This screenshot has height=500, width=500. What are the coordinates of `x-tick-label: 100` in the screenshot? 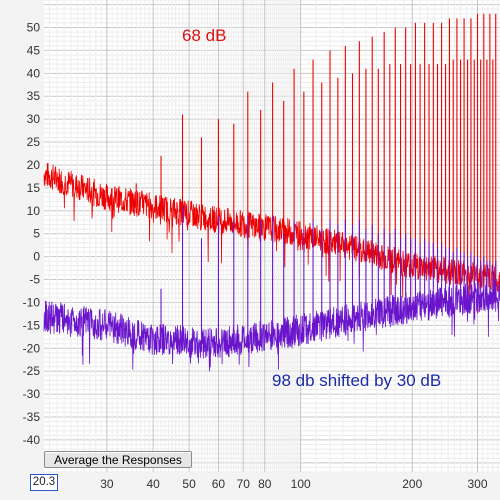 It's located at (301, 484).